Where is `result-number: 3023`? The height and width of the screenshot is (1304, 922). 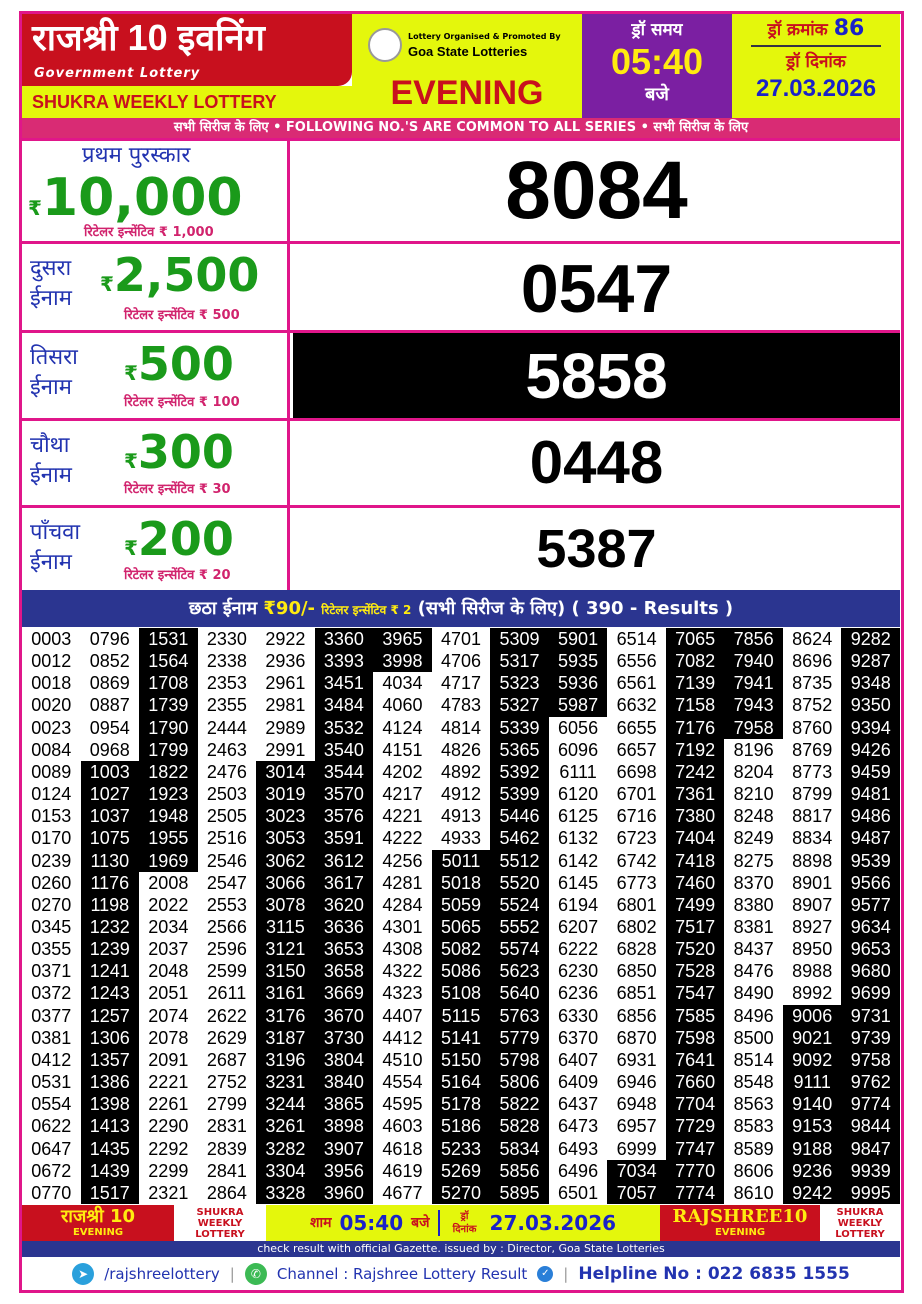 result-number: 3023 is located at coordinates (285, 816).